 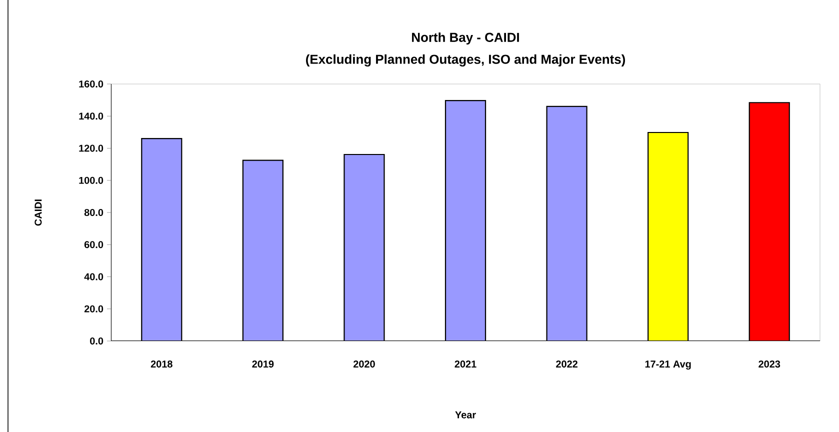 What do you see at coordinates (94, 276) in the screenshot?
I see `y-tick-label: 40.0` at bounding box center [94, 276].